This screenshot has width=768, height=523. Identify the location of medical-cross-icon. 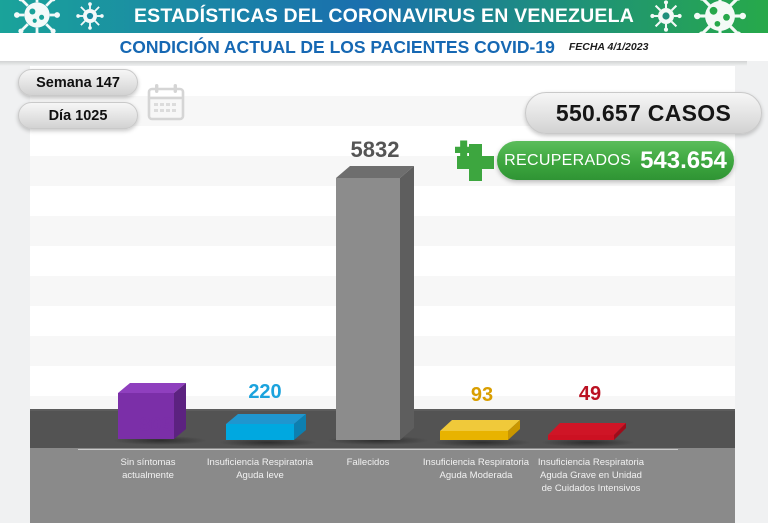
(474, 160).